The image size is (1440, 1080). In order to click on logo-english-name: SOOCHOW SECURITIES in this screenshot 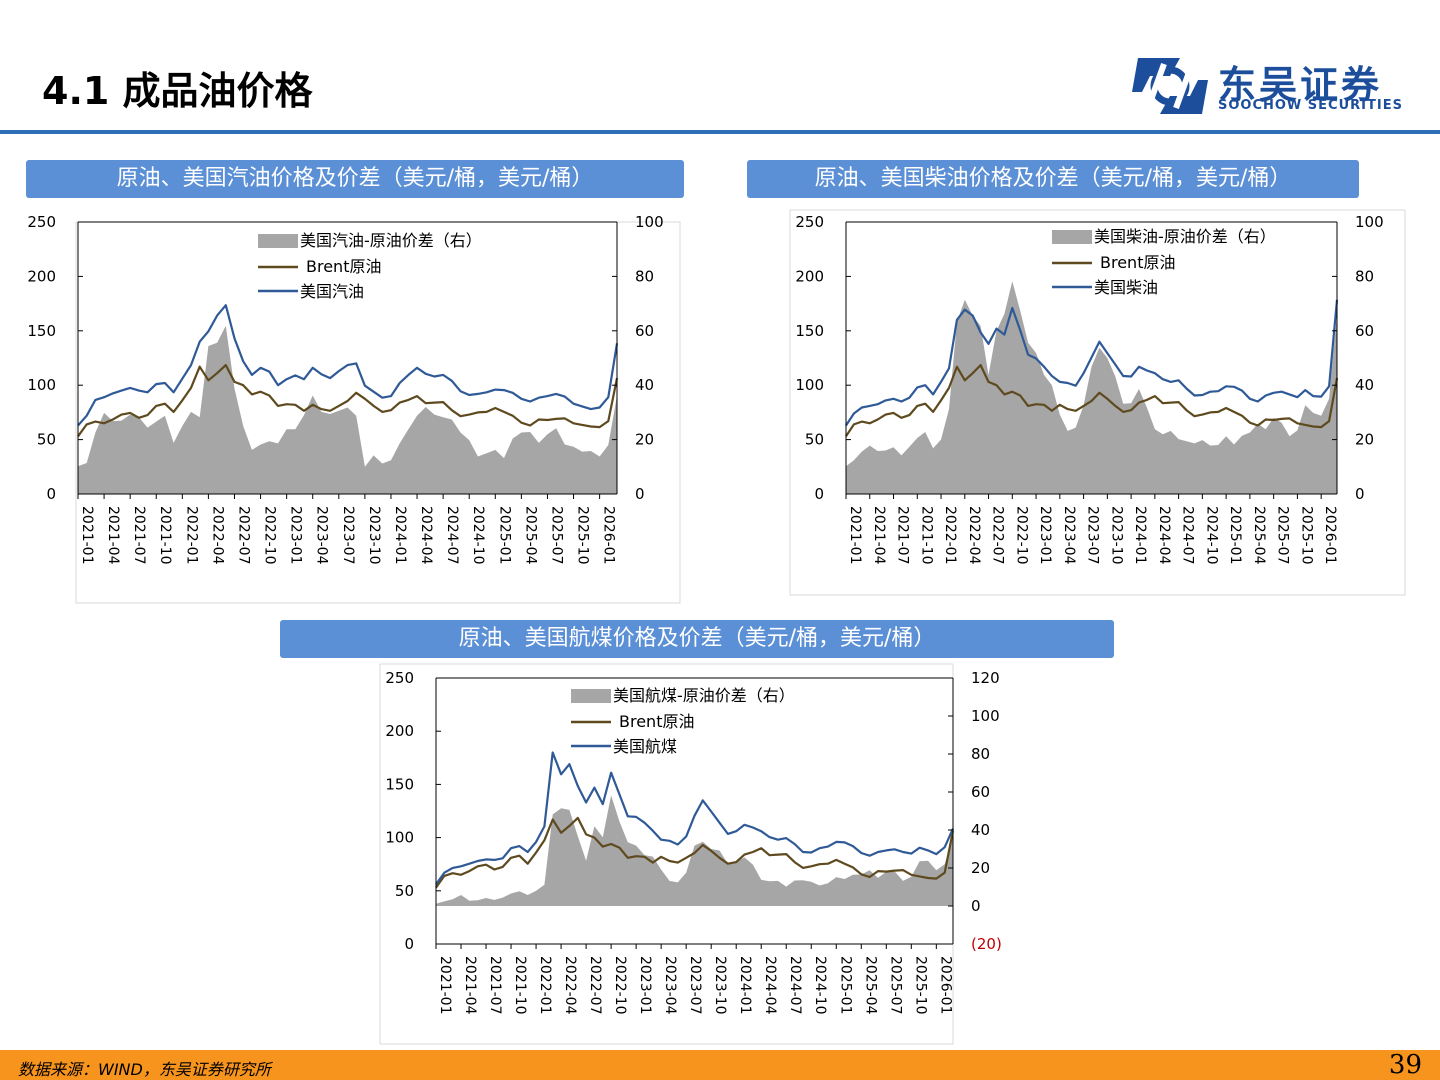, I will do `click(1310, 105)`.